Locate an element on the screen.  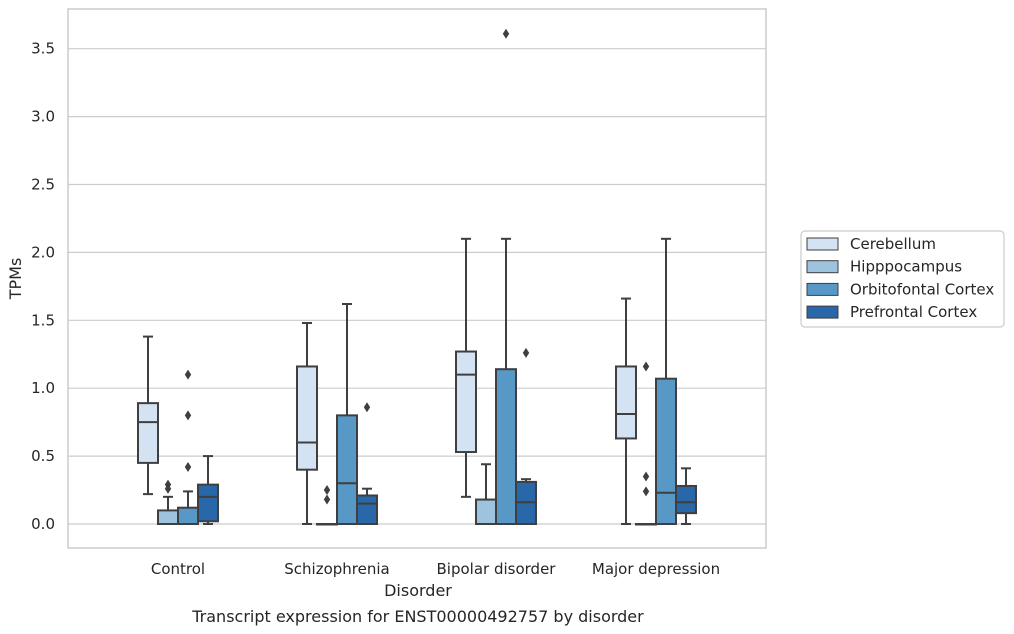
y-tick-label: 1.5 is located at coordinates (43, 320).